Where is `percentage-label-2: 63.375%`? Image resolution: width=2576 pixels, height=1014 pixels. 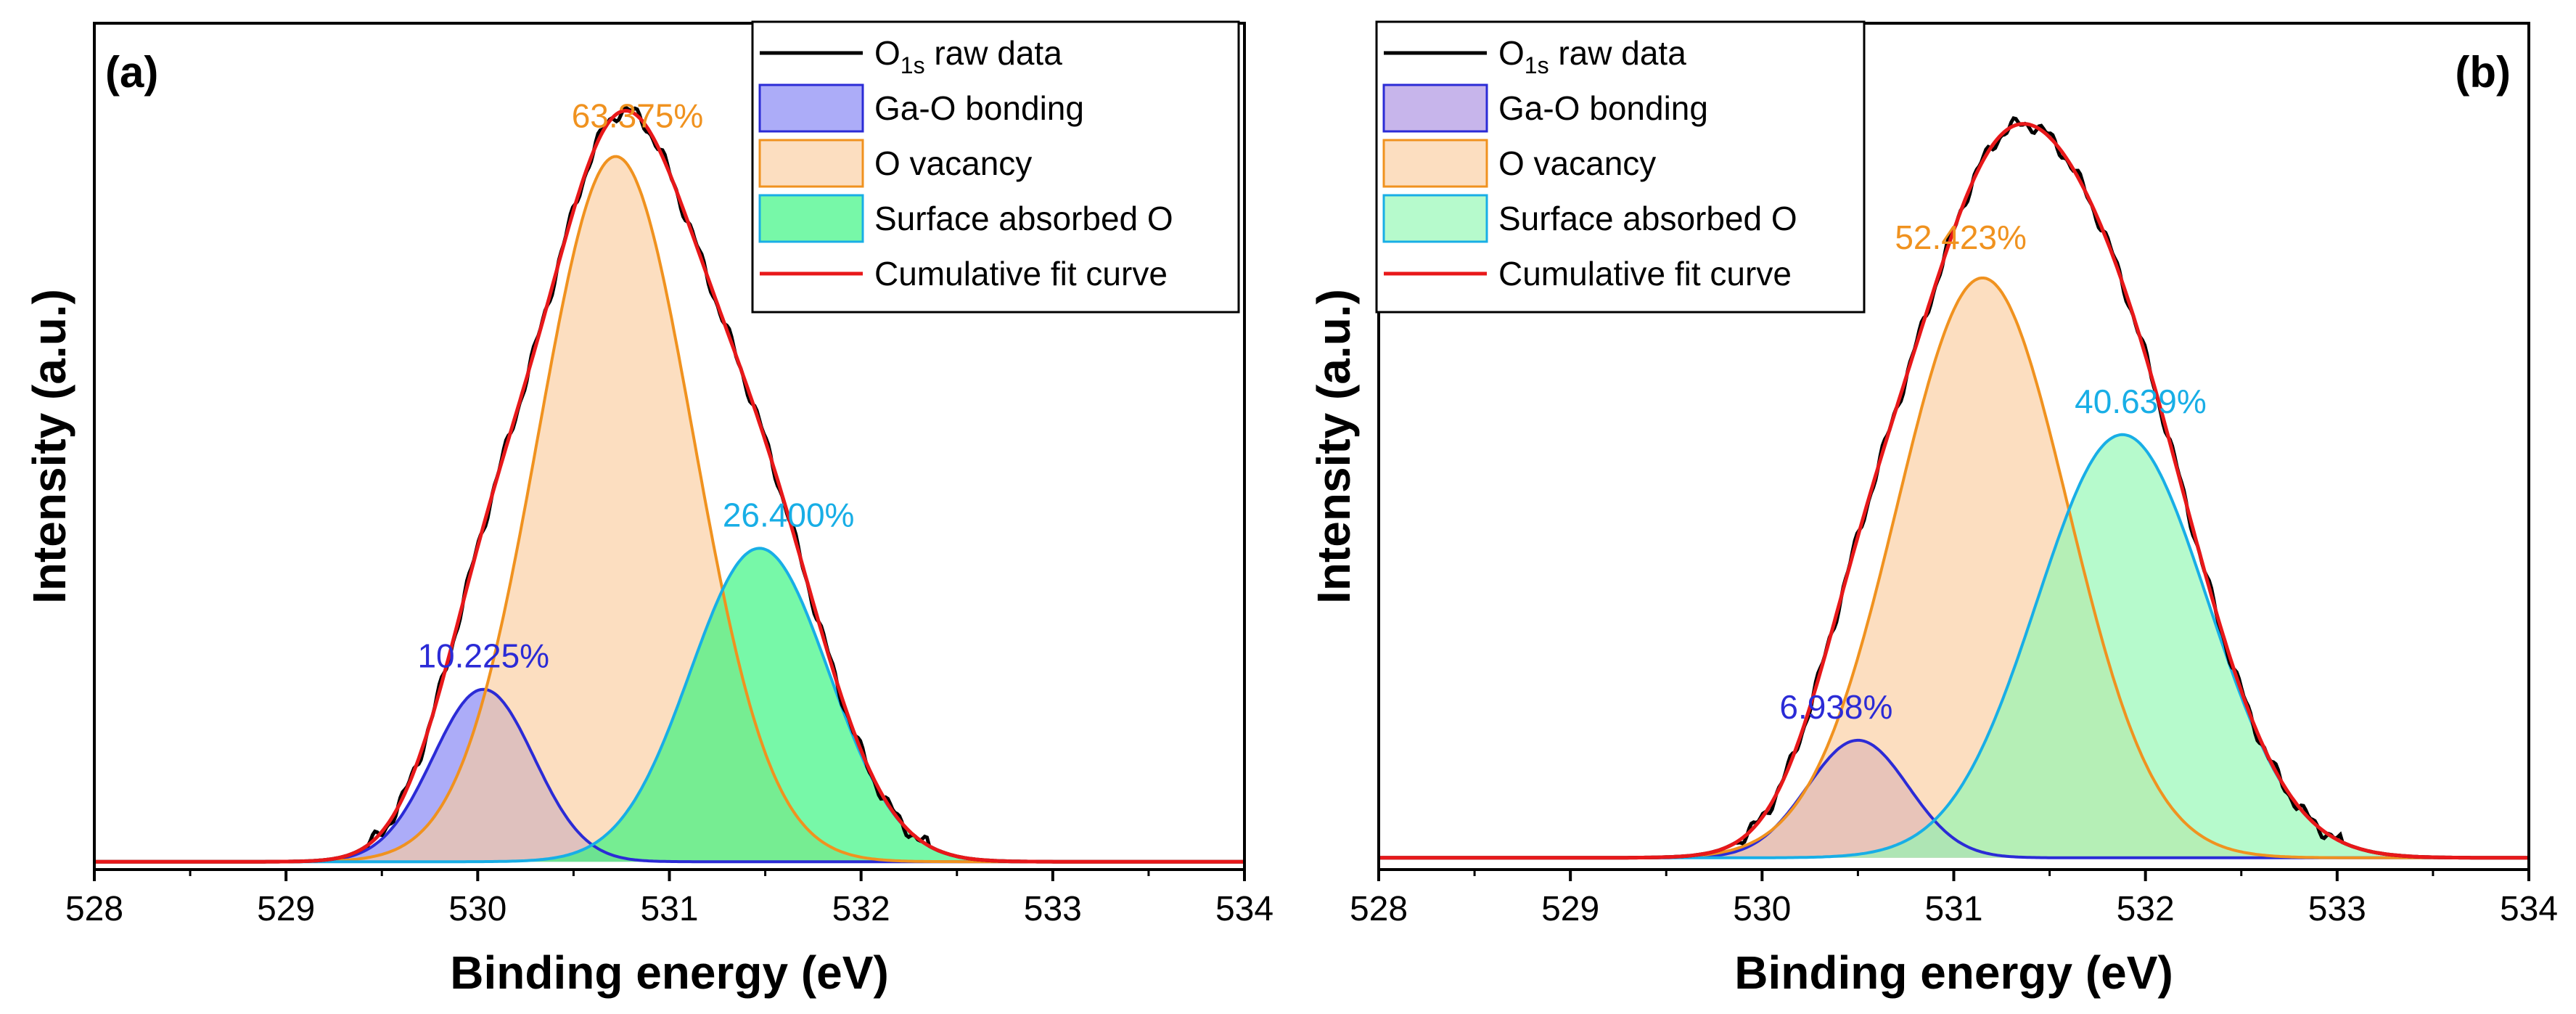 percentage-label-2: 63.375% is located at coordinates (638, 116).